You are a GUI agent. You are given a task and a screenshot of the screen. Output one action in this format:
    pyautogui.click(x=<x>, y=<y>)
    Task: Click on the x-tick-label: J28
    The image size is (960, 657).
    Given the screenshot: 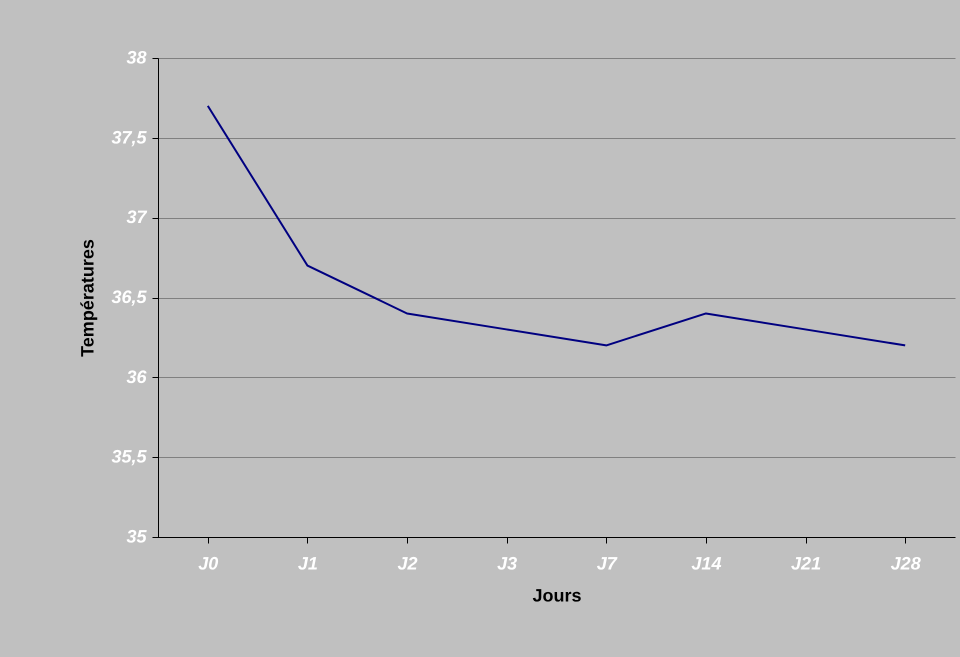 What is the action you would take?
    pyautogui.click(x=905, y=564)
    